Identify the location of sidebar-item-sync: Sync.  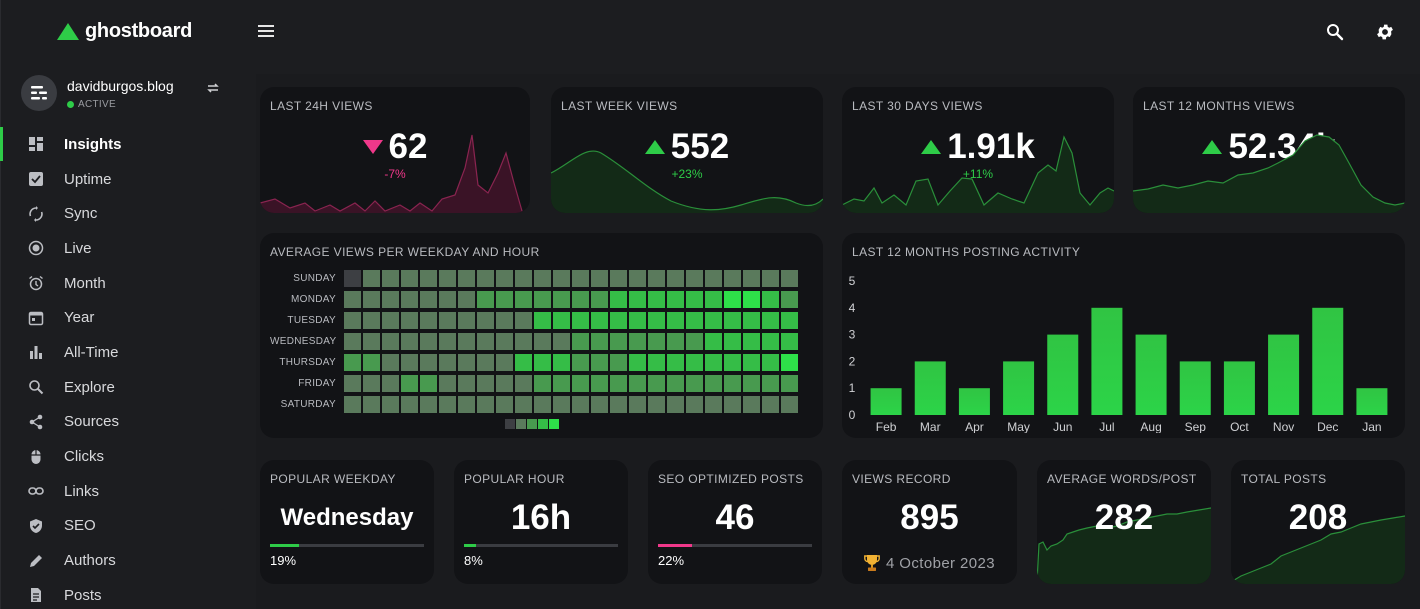
(123, 213).